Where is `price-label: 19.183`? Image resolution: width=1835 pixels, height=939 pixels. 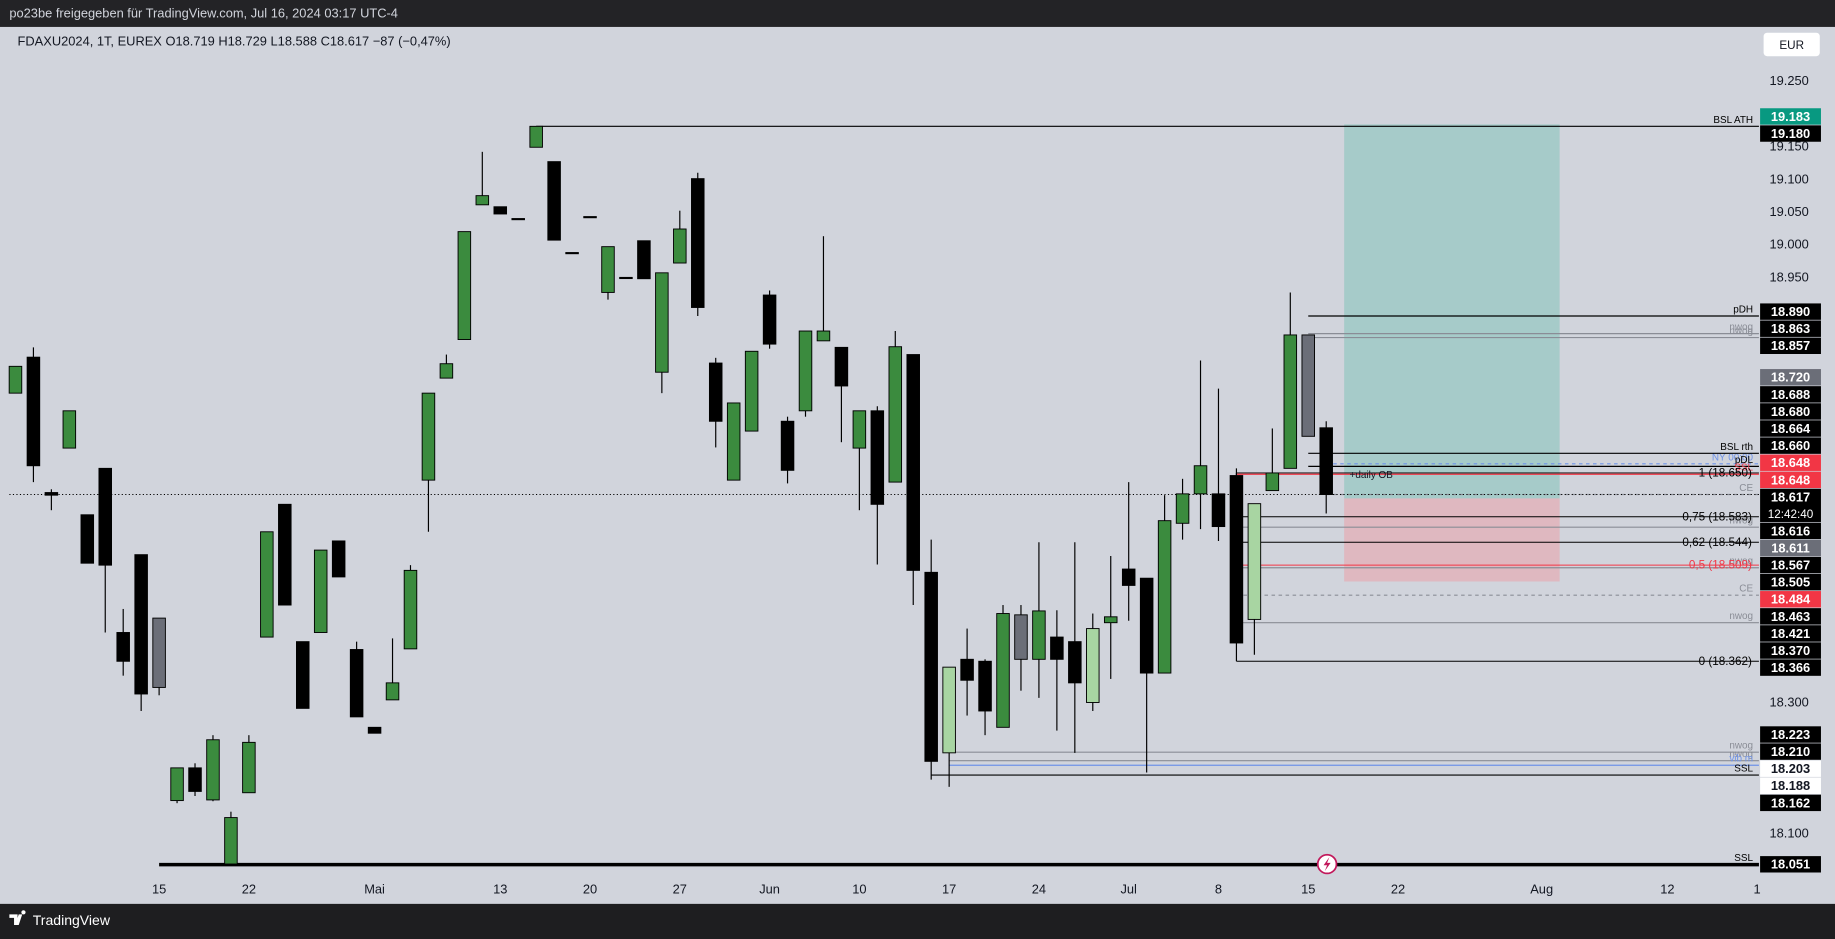 price-label: 19.183 is located at coordinates (1790, 116).